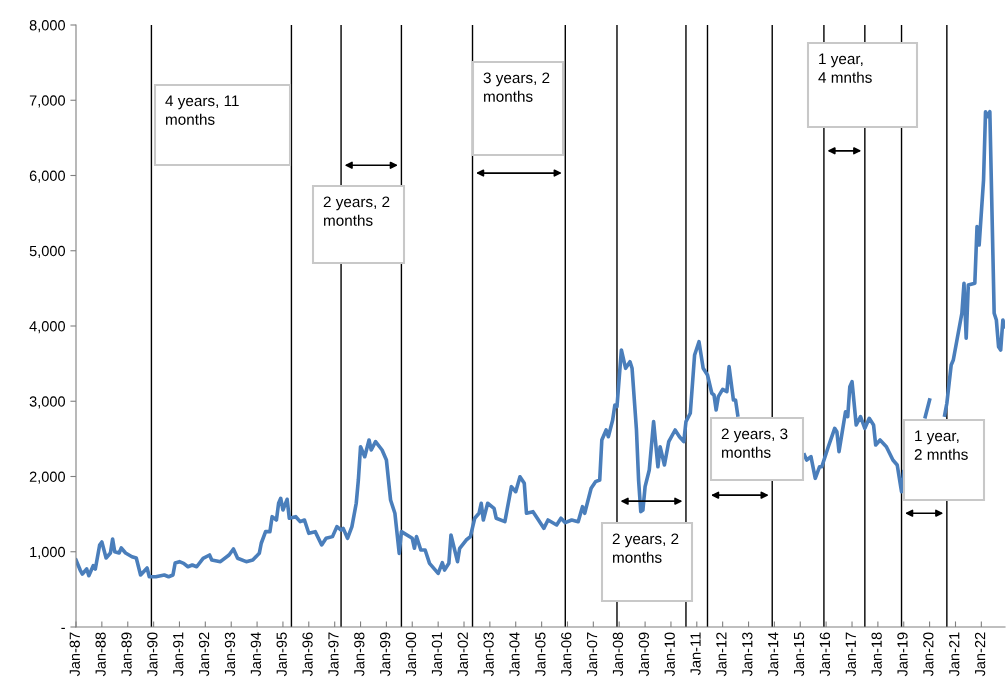  I want to click on x-tick-label: Jan-90, so click(152, 654).